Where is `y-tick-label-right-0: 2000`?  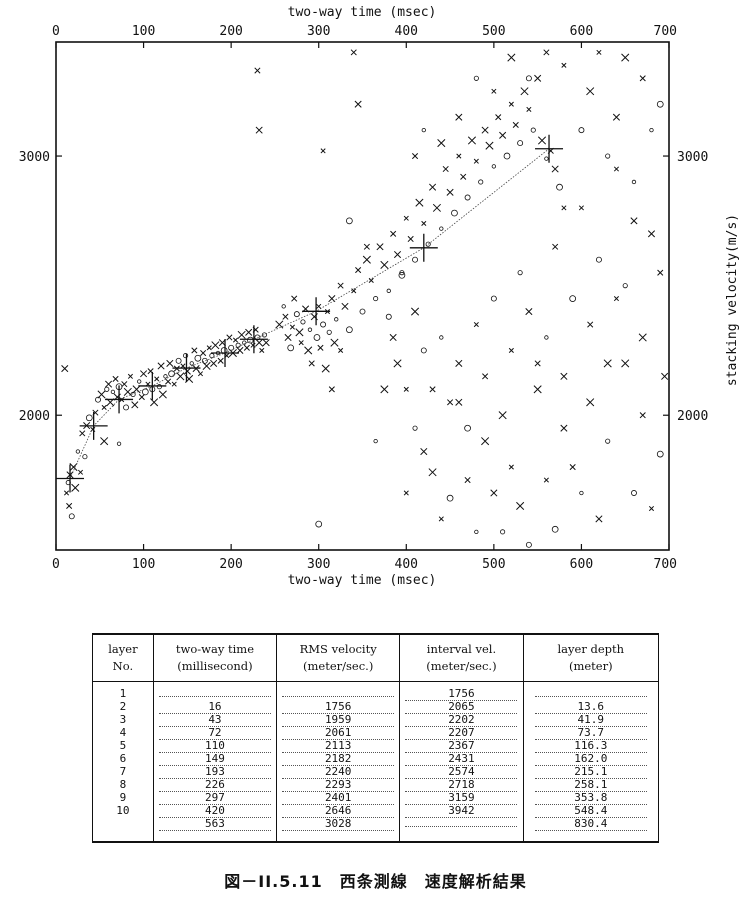 y-tick-label-right-0: 2000 is located at coordinates (692, 416).